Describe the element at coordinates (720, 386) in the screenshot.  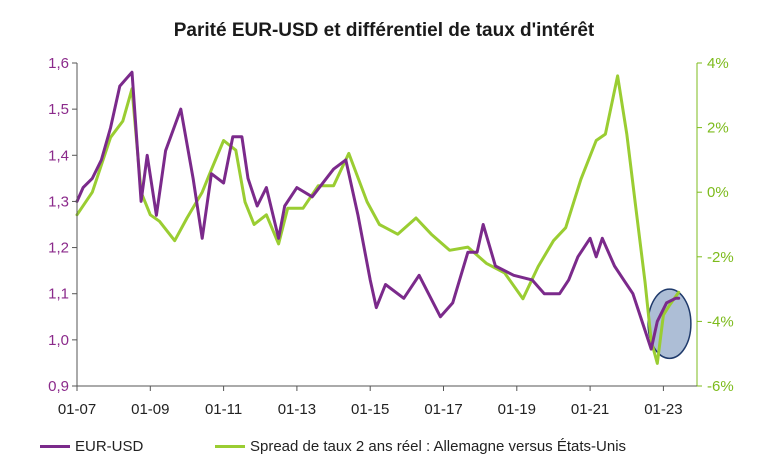
I see `y-right-tick-label: -6%` at that location.